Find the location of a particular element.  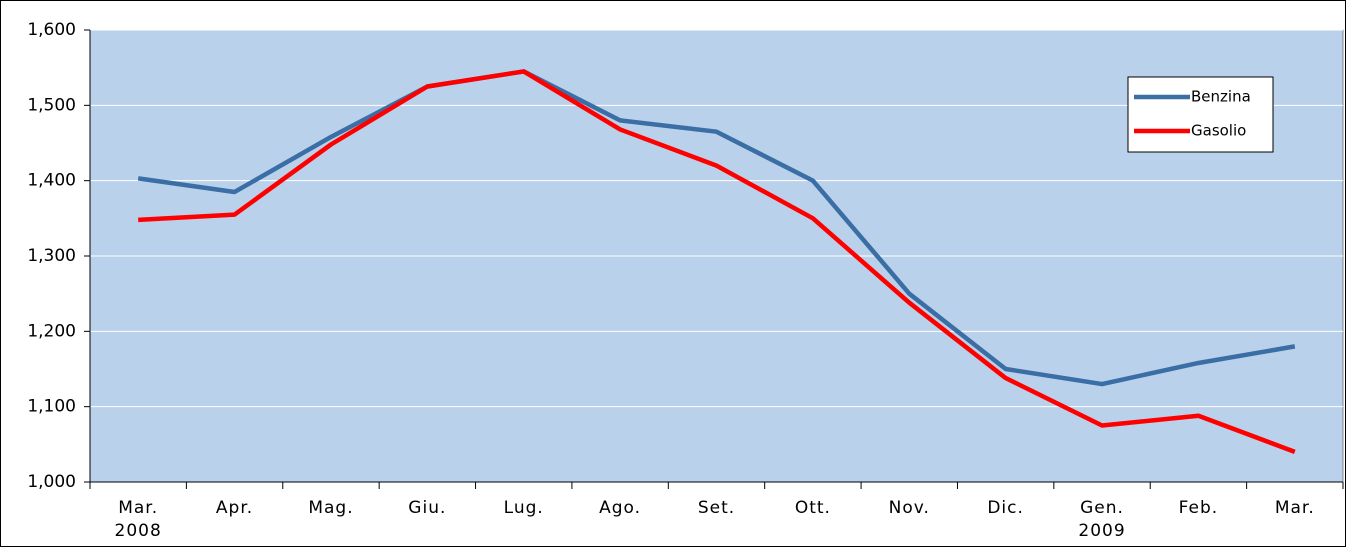

legend-label: Gasolio is located at coordinates (1218, 131).